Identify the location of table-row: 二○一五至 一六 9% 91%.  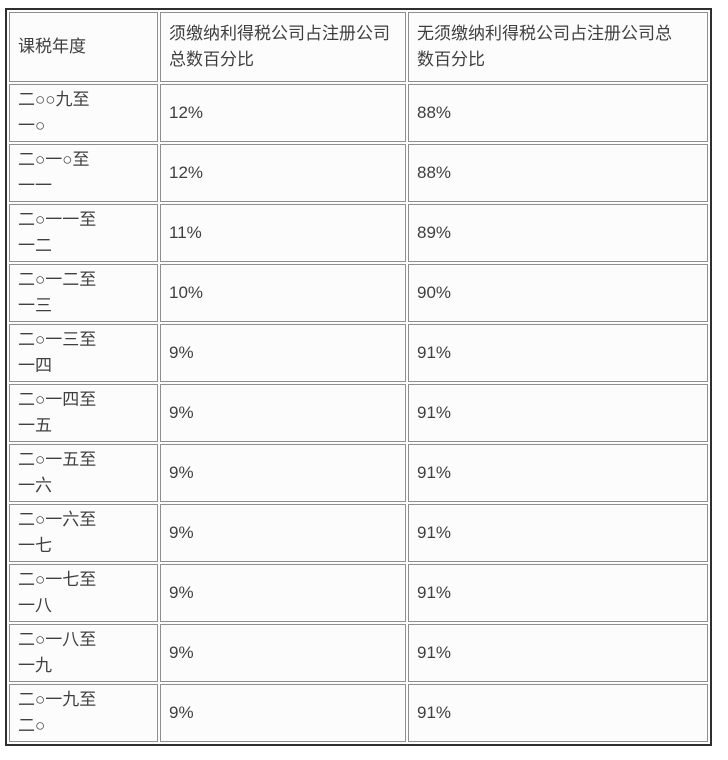
(358, 473).